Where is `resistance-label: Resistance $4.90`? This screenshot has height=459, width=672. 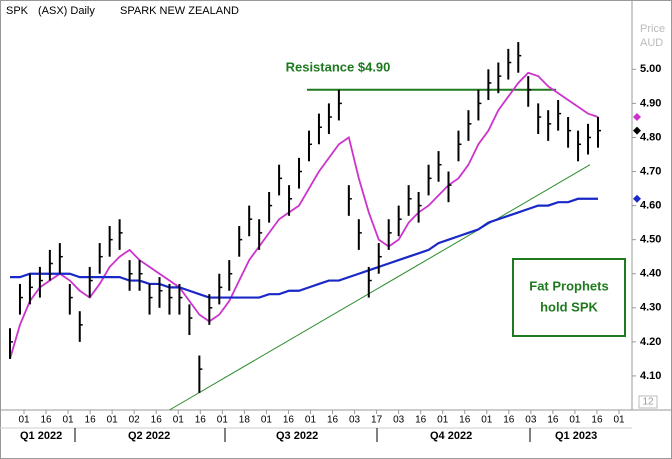 resistance-label: Resistance $4.90 is located at coordinates (338, 66).